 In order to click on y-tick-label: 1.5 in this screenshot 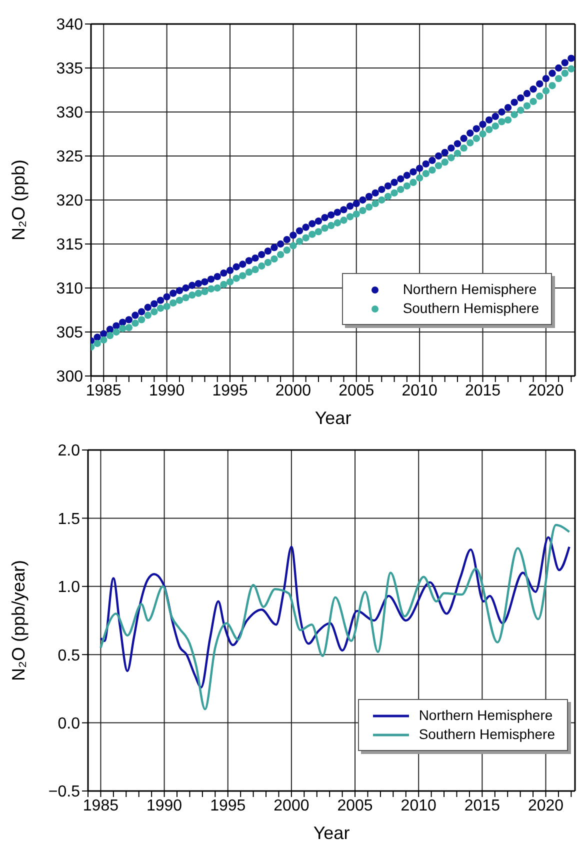, I will do `click(69, 519)`.